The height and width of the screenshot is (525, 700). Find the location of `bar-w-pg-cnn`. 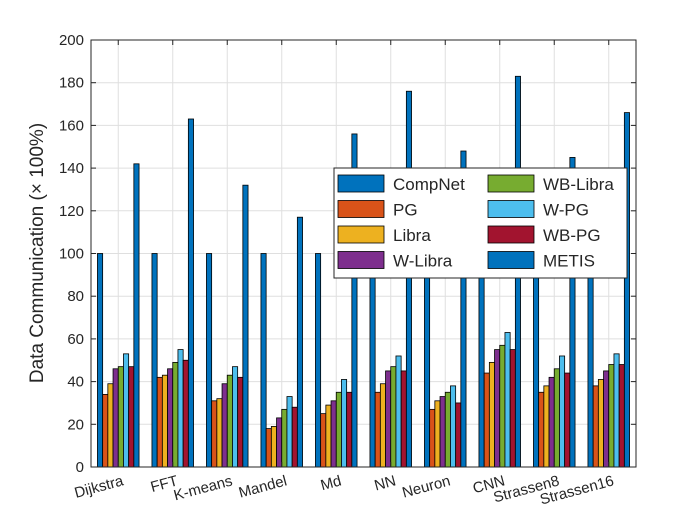

bar-w-pg-cnn is located at coordinates (507, 400).